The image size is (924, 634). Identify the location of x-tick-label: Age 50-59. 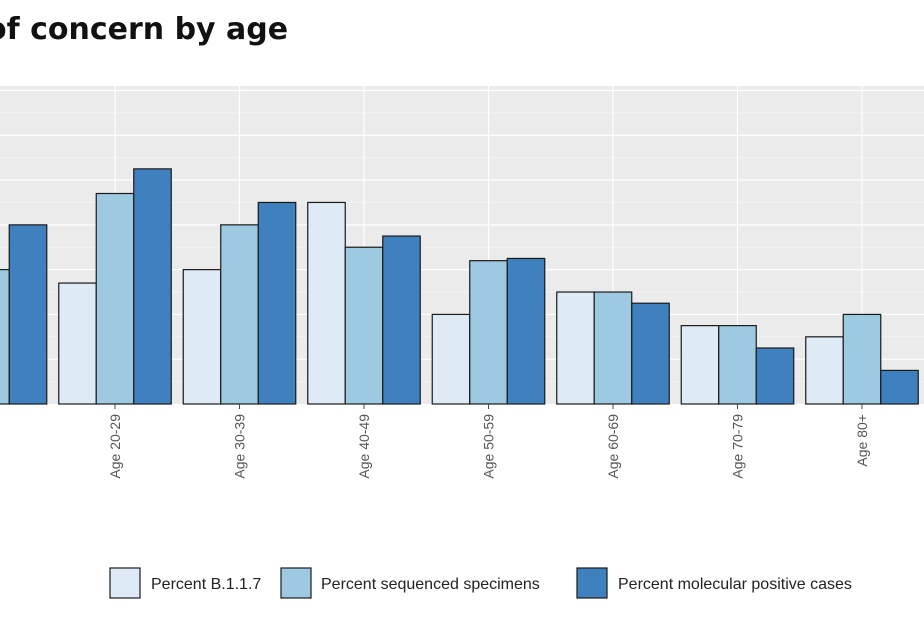
(489, 446).